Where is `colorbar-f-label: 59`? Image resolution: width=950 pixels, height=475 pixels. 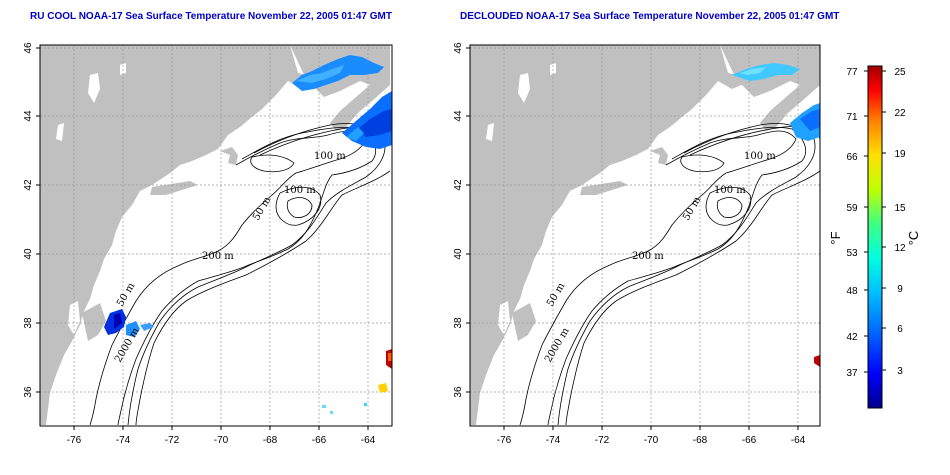
colorbar-f-label: 59 is located at coordinates (852, 208).